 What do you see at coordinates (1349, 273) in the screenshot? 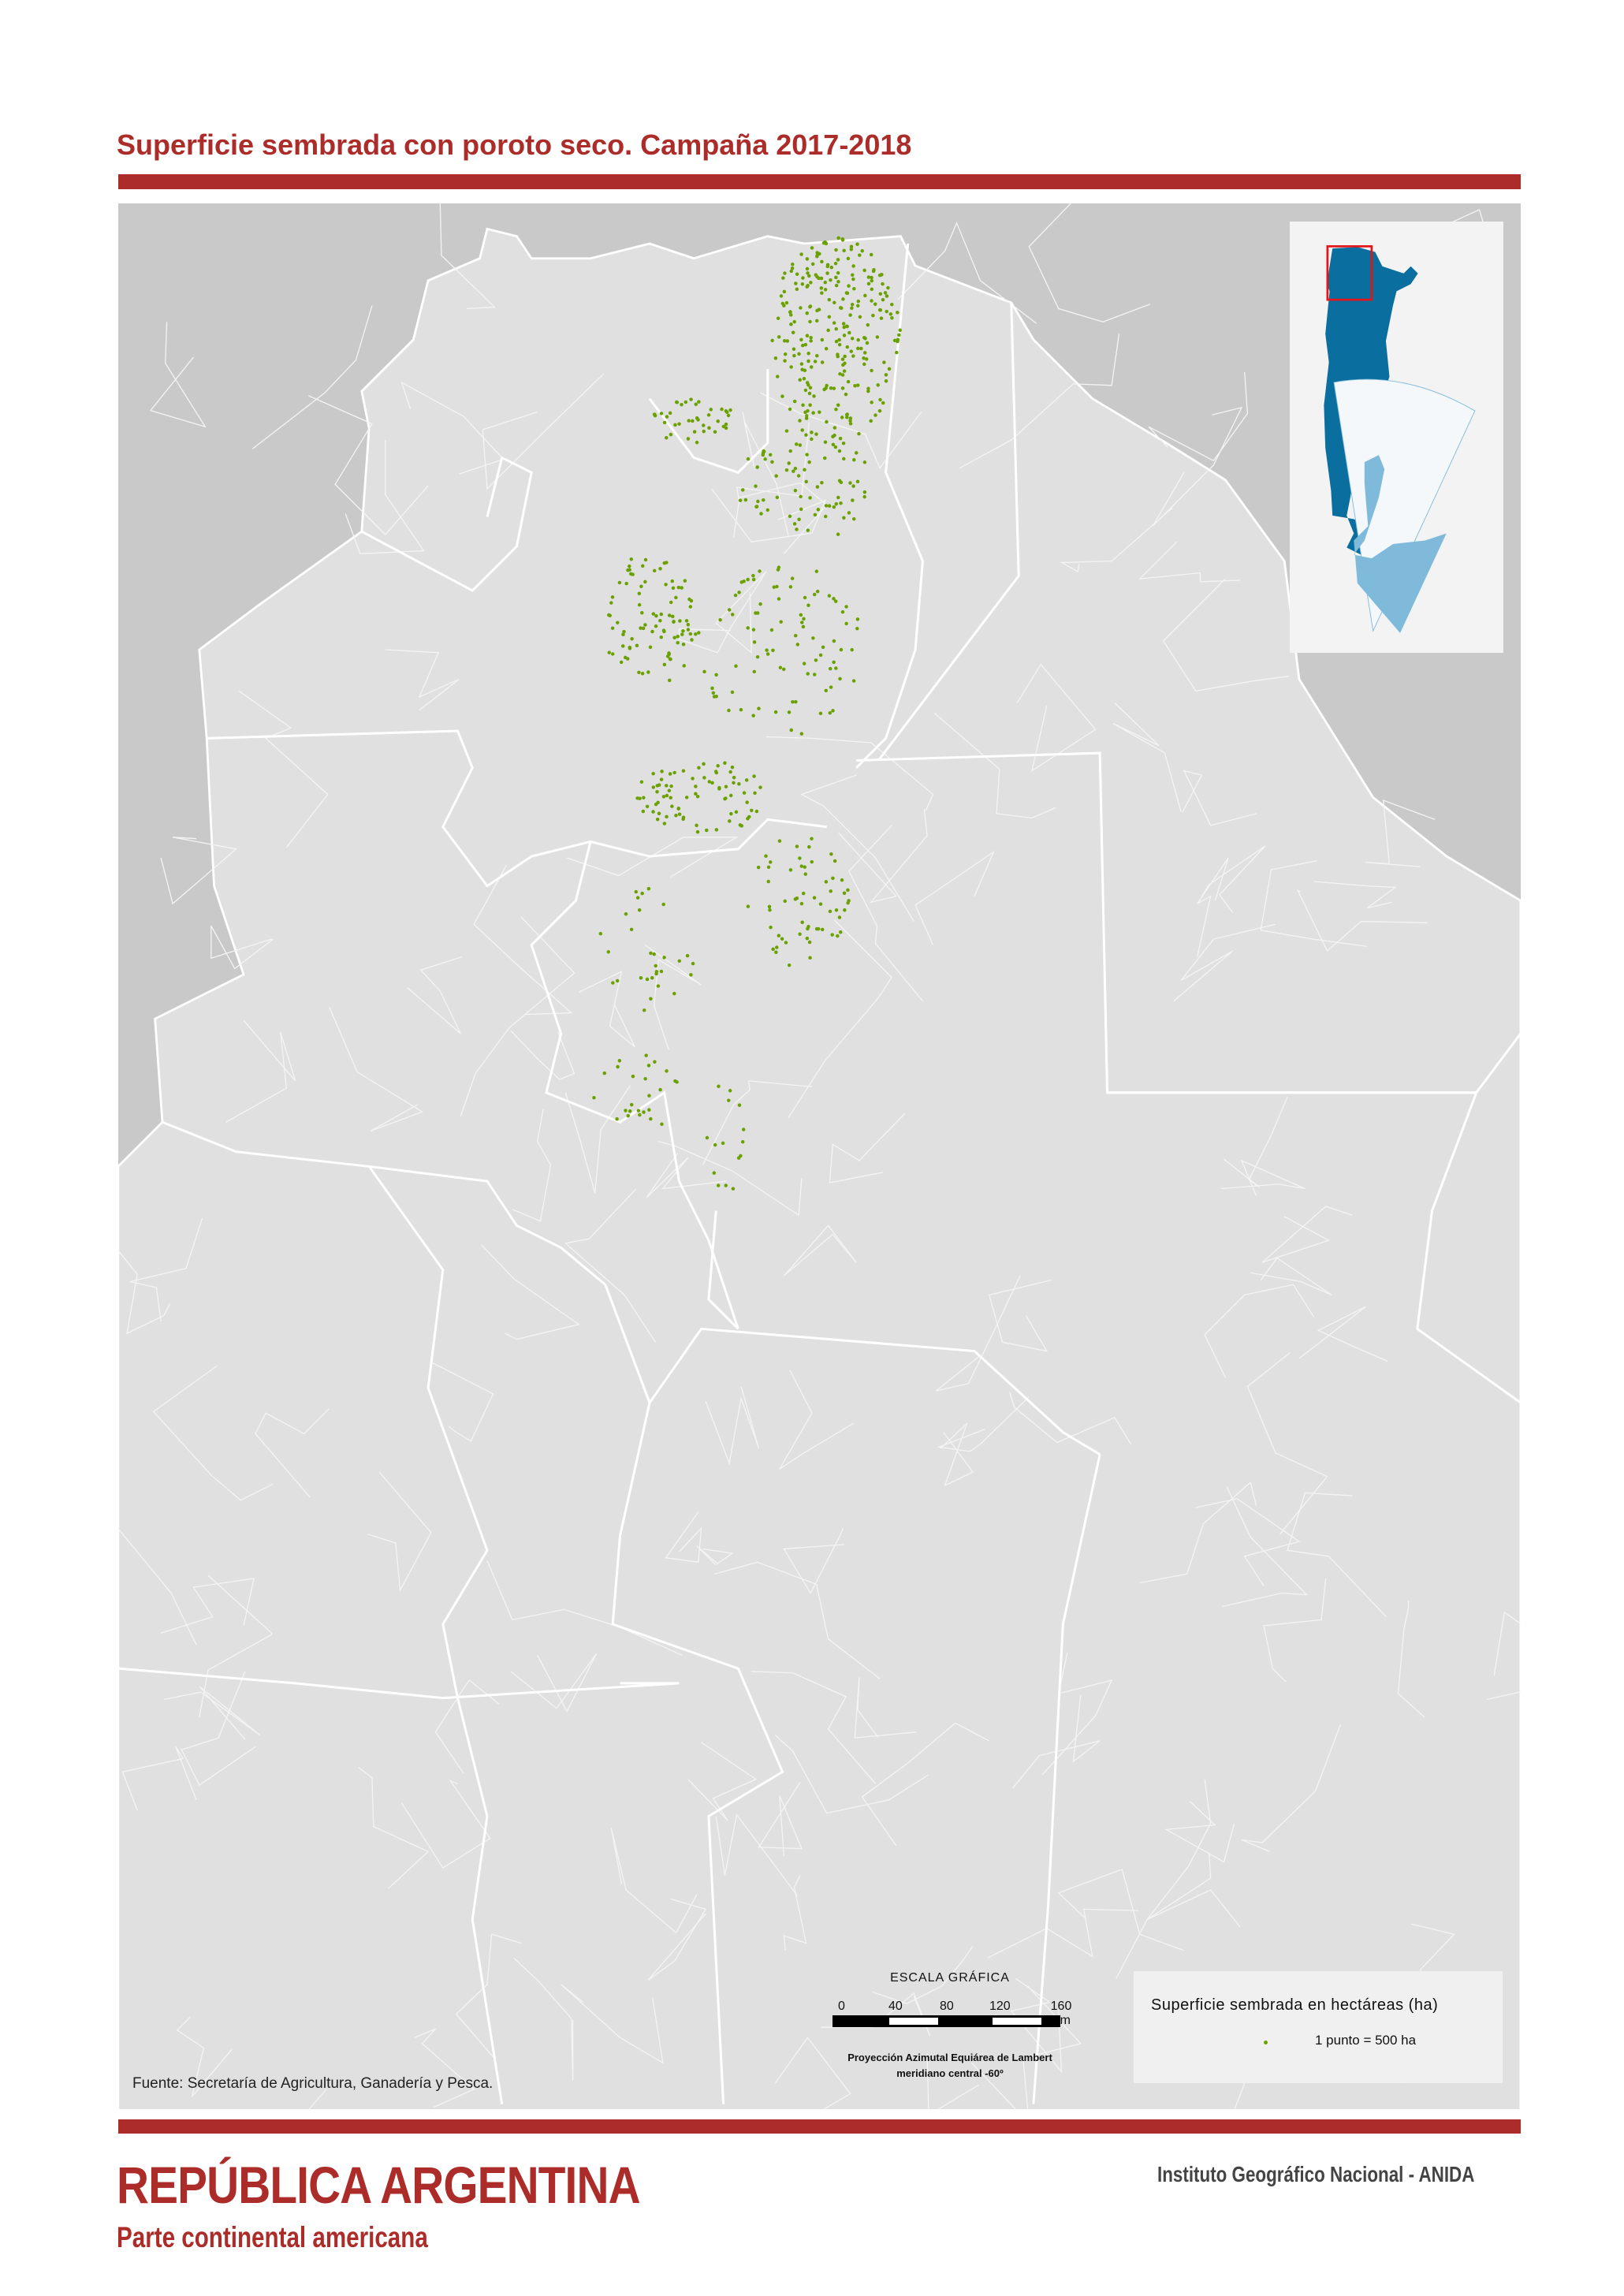
I see `locator-box` at bounding box center [1349, 273].